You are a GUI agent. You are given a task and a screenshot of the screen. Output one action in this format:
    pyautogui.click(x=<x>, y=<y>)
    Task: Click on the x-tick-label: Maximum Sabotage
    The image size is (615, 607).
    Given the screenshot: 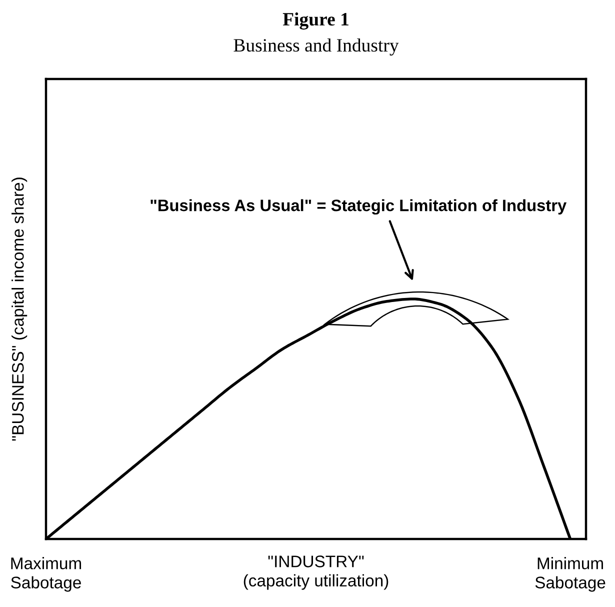 What is the action you would take?
    pyautogui.click(x=46, y=574)
    